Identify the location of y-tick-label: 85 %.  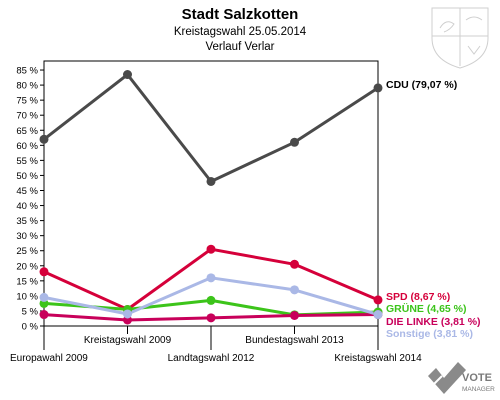
(27, 71).